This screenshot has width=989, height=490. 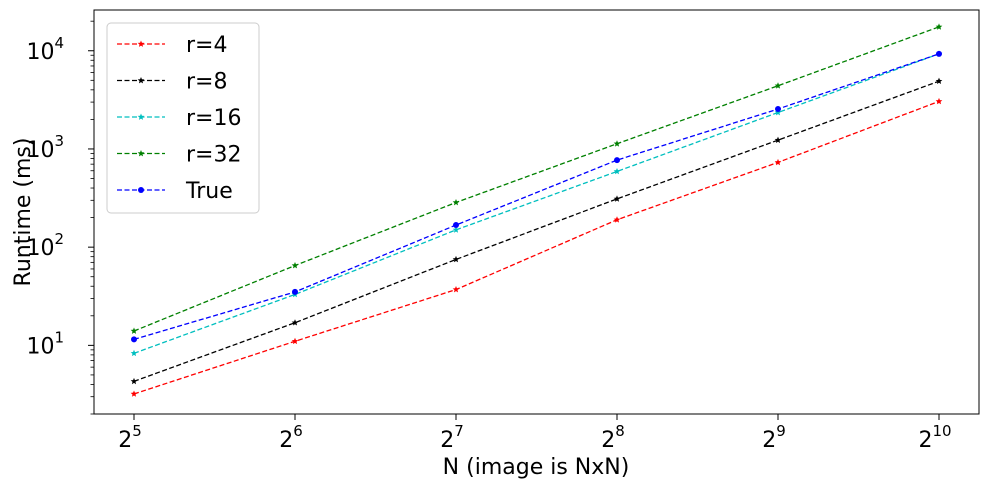 I want to click on legend-entry: r=4, so click(x=172, y=45).